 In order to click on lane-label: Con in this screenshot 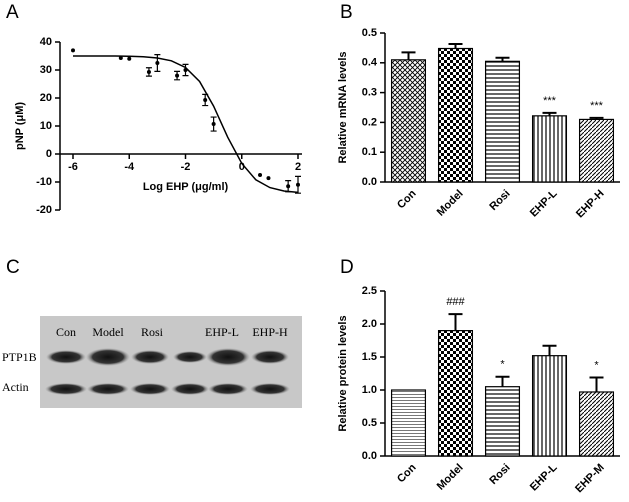, I will do `click(66, 332)`.